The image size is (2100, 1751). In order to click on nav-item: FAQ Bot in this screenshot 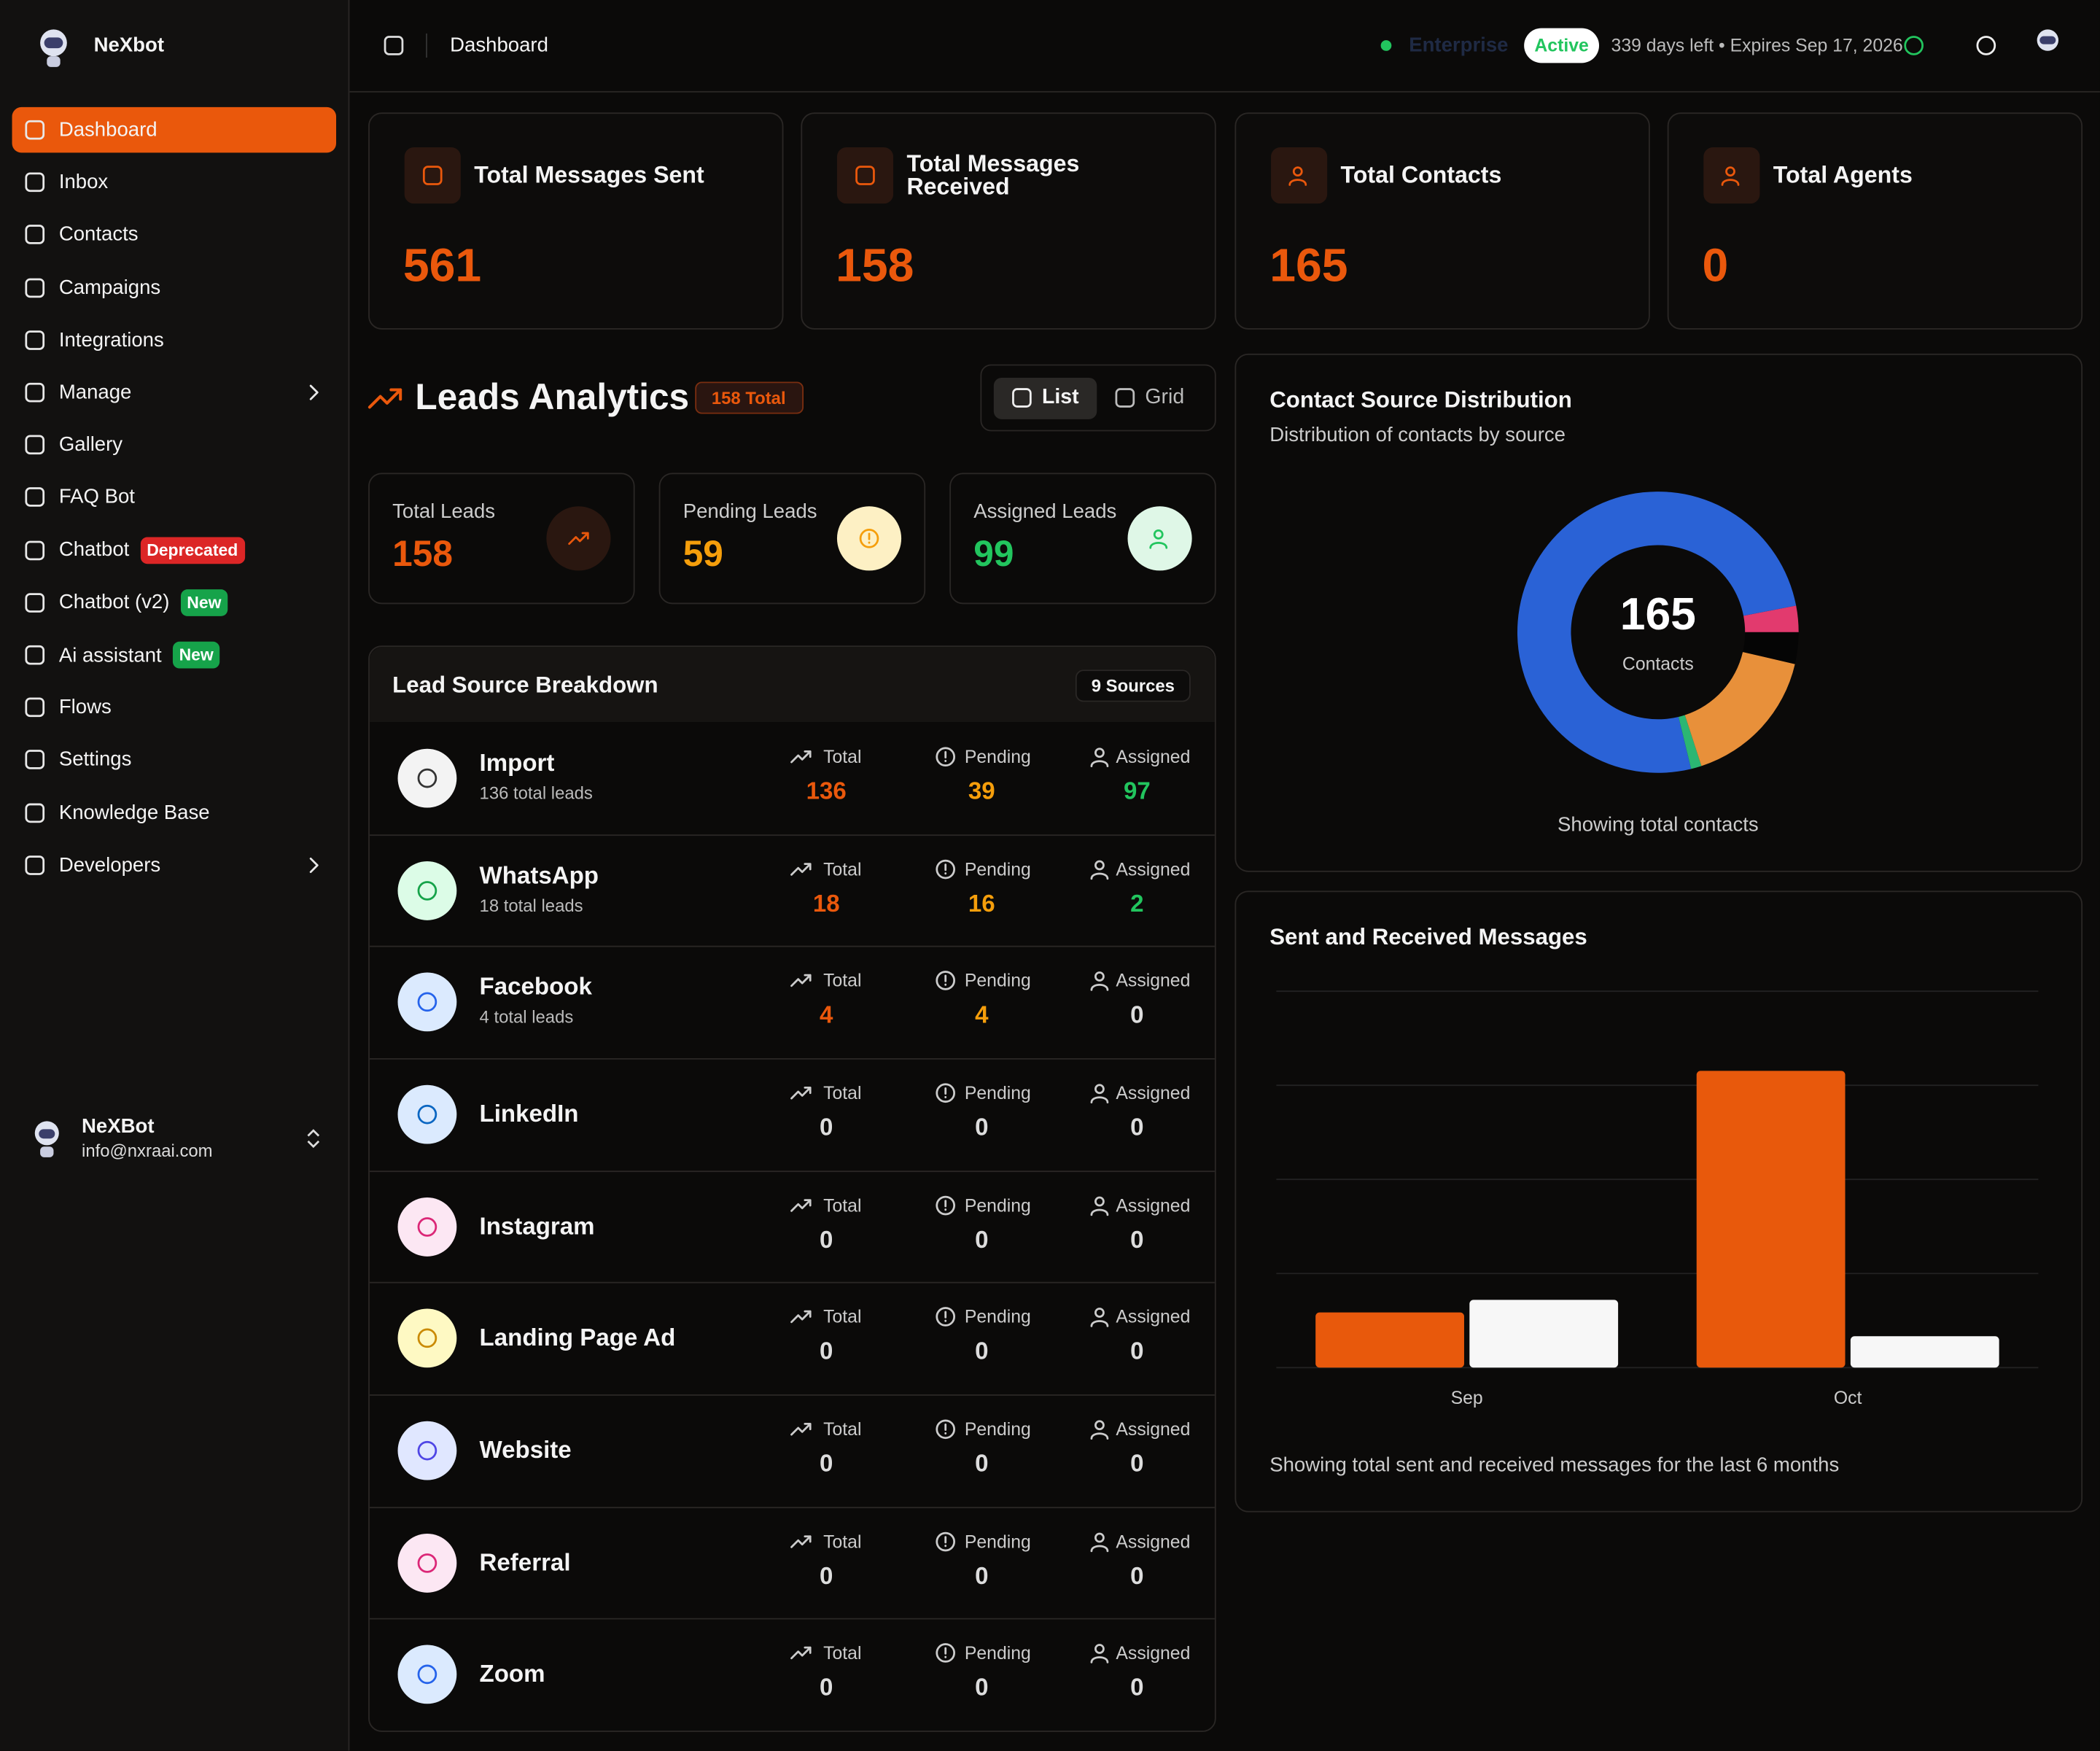, I will do `click(97, 497)`.